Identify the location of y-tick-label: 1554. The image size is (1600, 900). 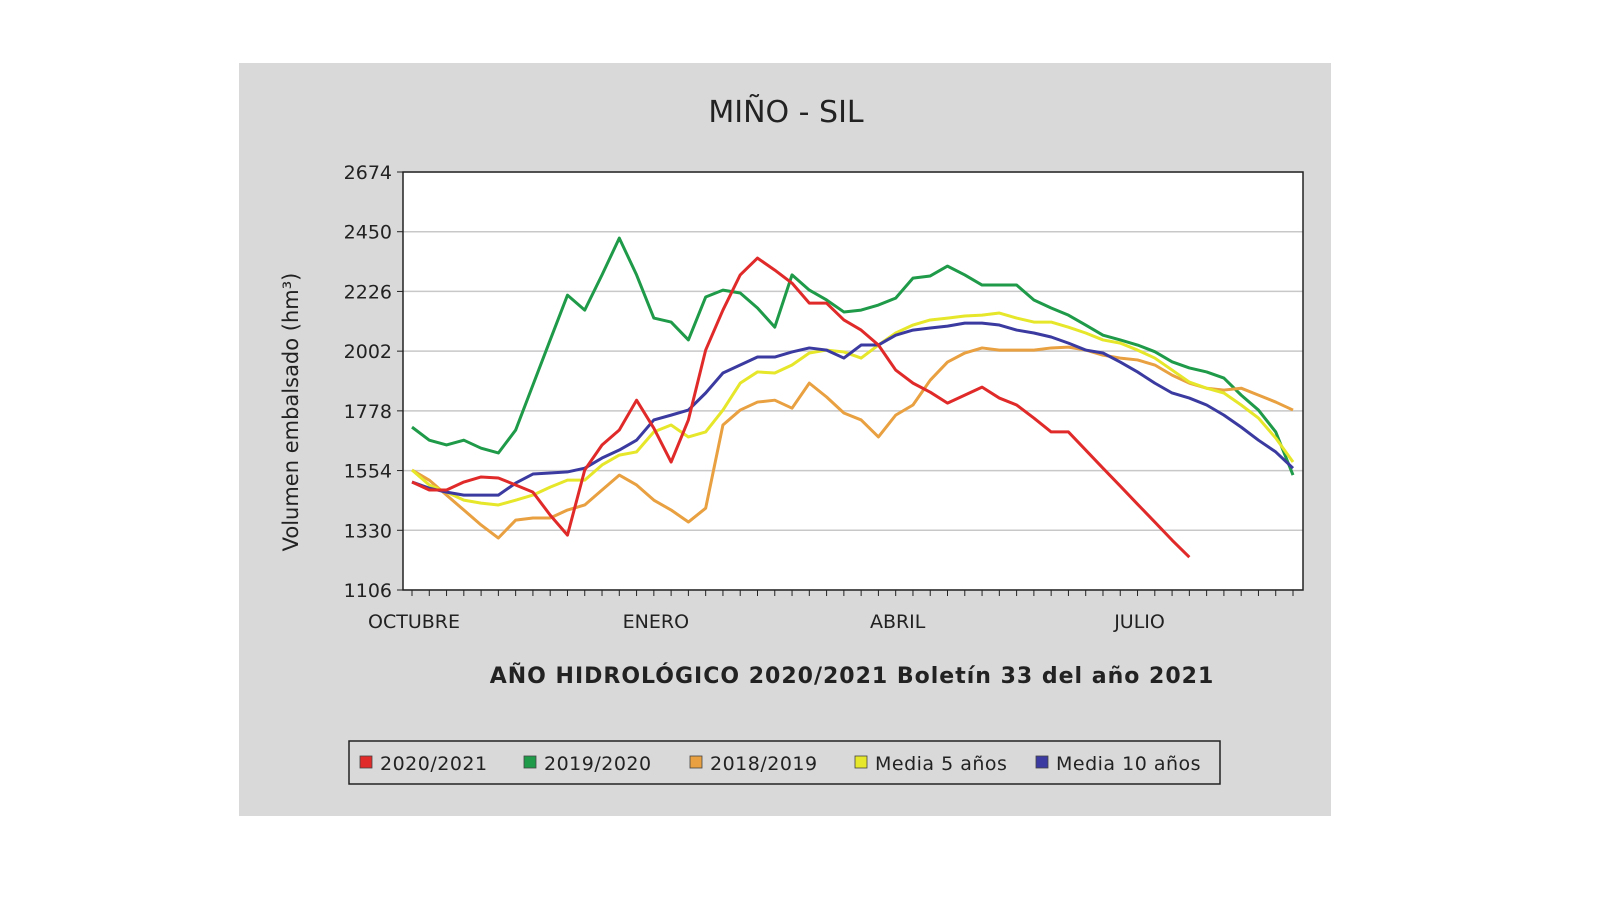
(368, 472).